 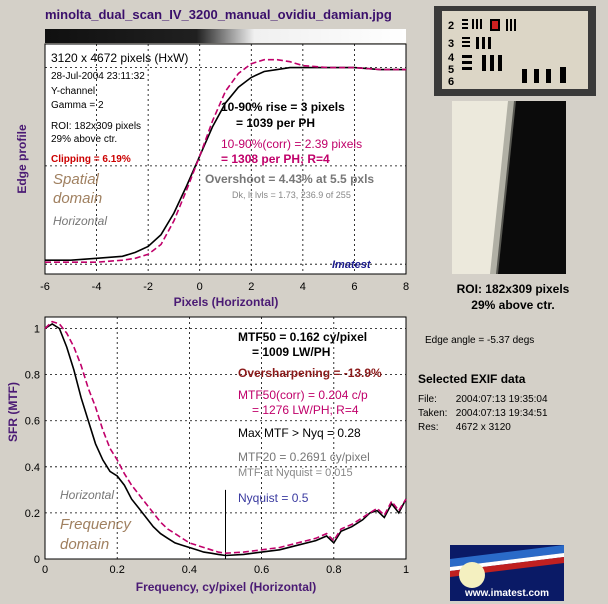 What do you see at coordinates (261, 570) in the screenshot?
I see `x-tick-label: 0.6` at bounding box center [261, 570].